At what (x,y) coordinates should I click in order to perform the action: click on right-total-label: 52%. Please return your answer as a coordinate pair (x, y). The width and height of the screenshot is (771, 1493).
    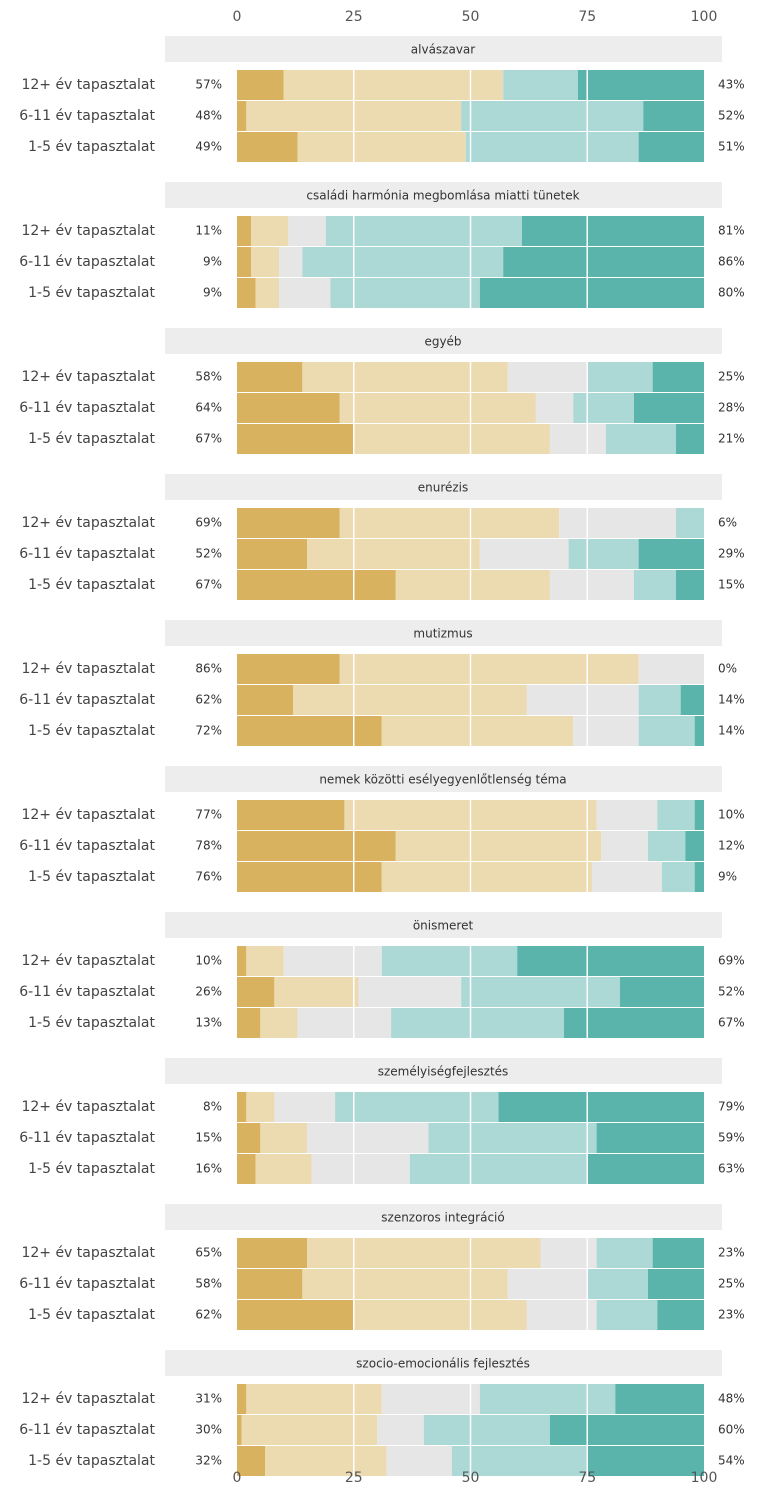
    Looking at the image, I should click on (731, 992).